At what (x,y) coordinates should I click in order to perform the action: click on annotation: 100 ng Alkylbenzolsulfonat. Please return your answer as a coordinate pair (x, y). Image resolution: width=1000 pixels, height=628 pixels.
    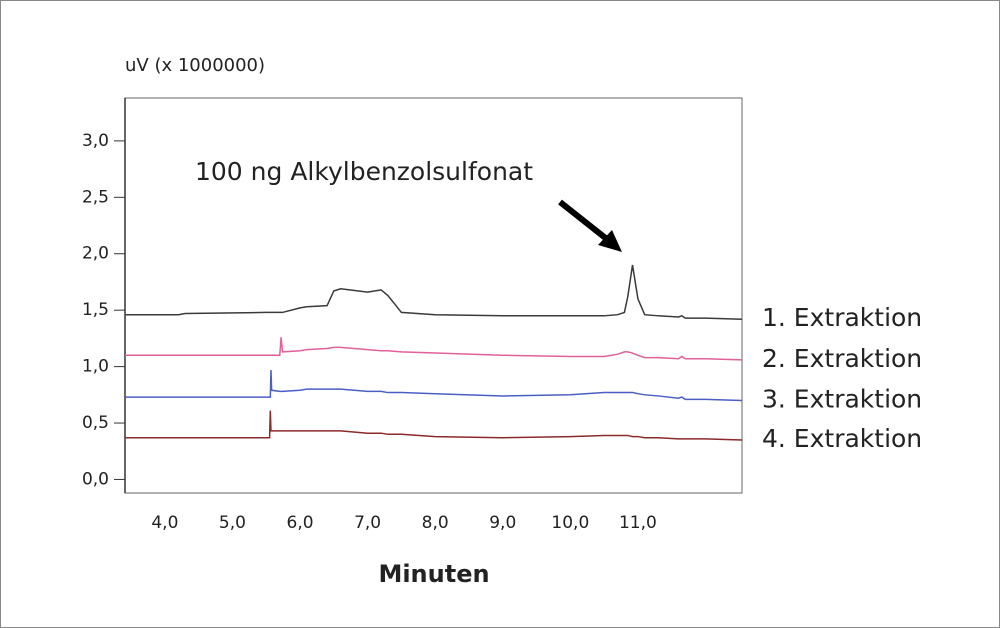
    Looking at the image, I should click on (364, 171).